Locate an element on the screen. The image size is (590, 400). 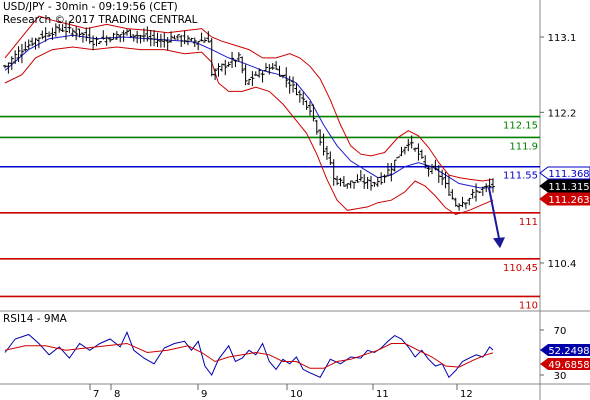
rsi-marker-label: 49.6858 is located at coordinates (568, 365).